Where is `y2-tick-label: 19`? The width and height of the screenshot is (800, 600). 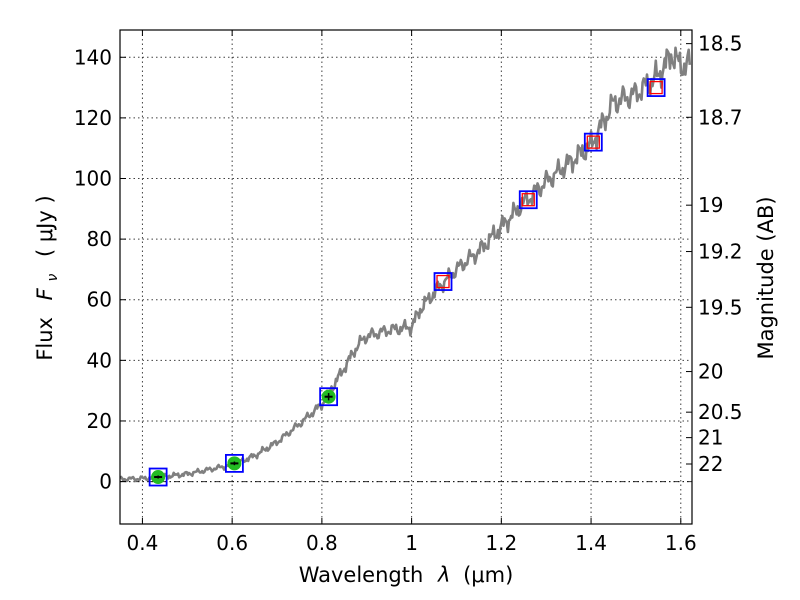 y2-tick-label: 19 is located at coordinates (710, 205).